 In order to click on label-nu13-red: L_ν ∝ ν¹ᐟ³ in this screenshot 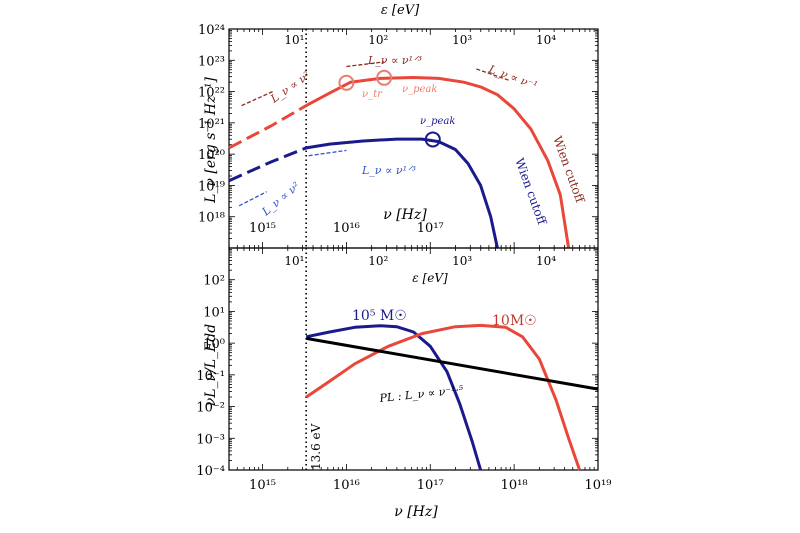, I will do `click(394, 60)`.